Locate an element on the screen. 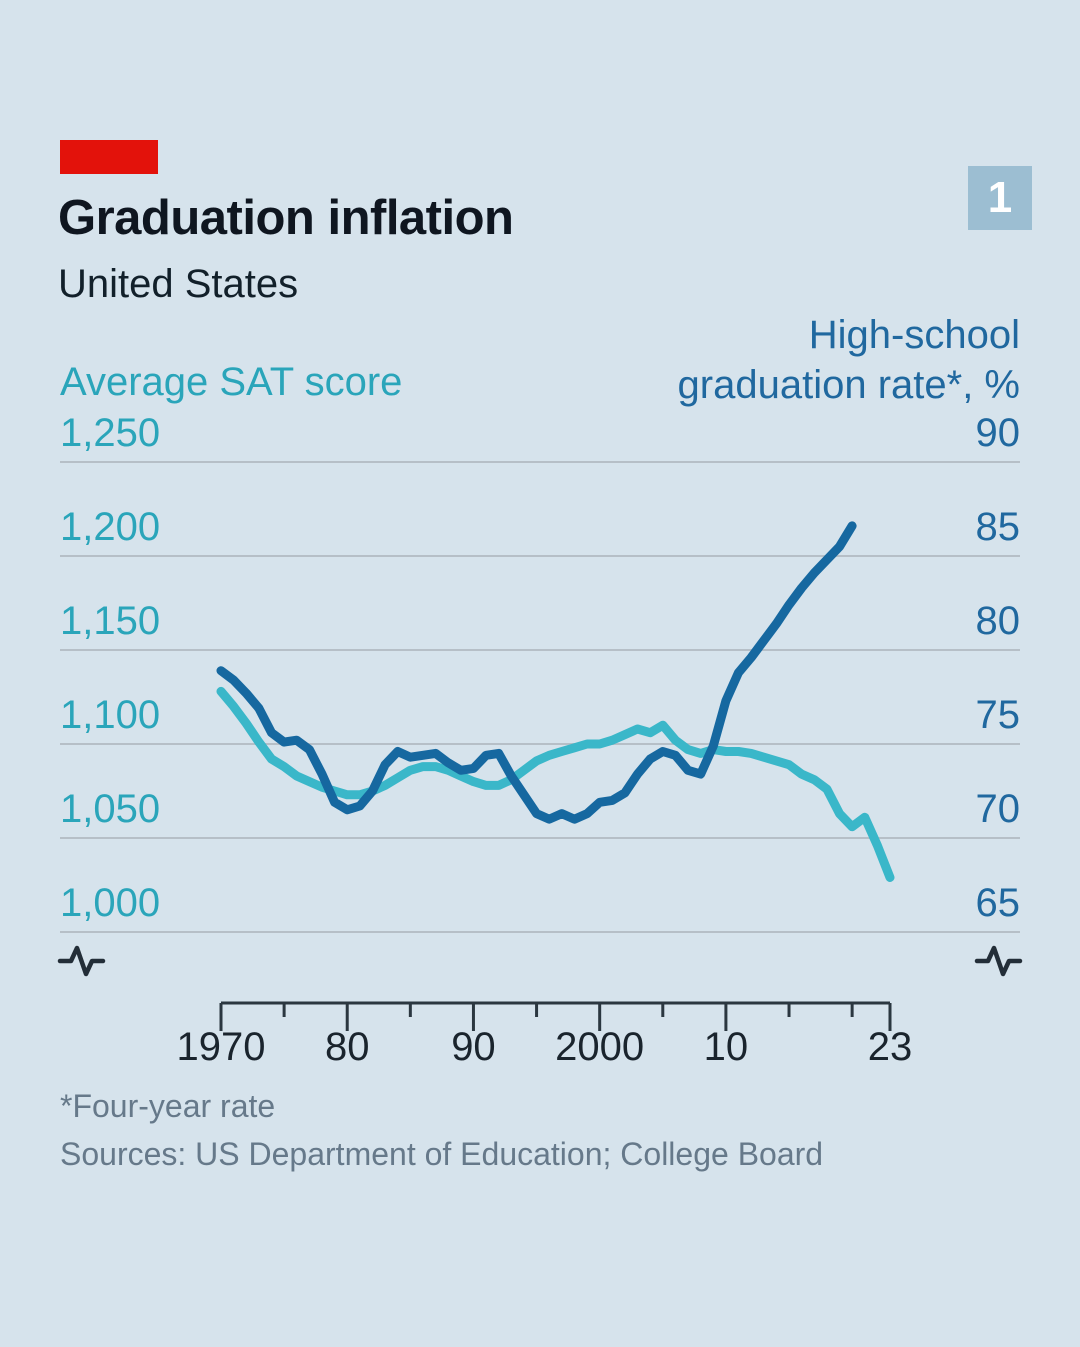 The height and width of the screenshot is (1347, 1080). right-axis-tick-label: 90 is located at coordinates (998, 433).